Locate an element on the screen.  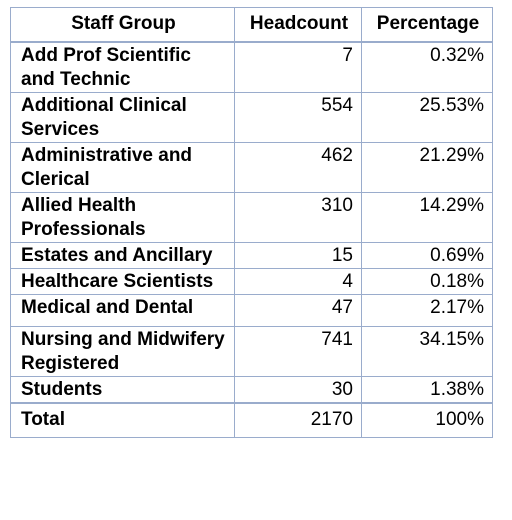
table-header: Staff Group Headcount Percentage is located at coordinates (251, 25).